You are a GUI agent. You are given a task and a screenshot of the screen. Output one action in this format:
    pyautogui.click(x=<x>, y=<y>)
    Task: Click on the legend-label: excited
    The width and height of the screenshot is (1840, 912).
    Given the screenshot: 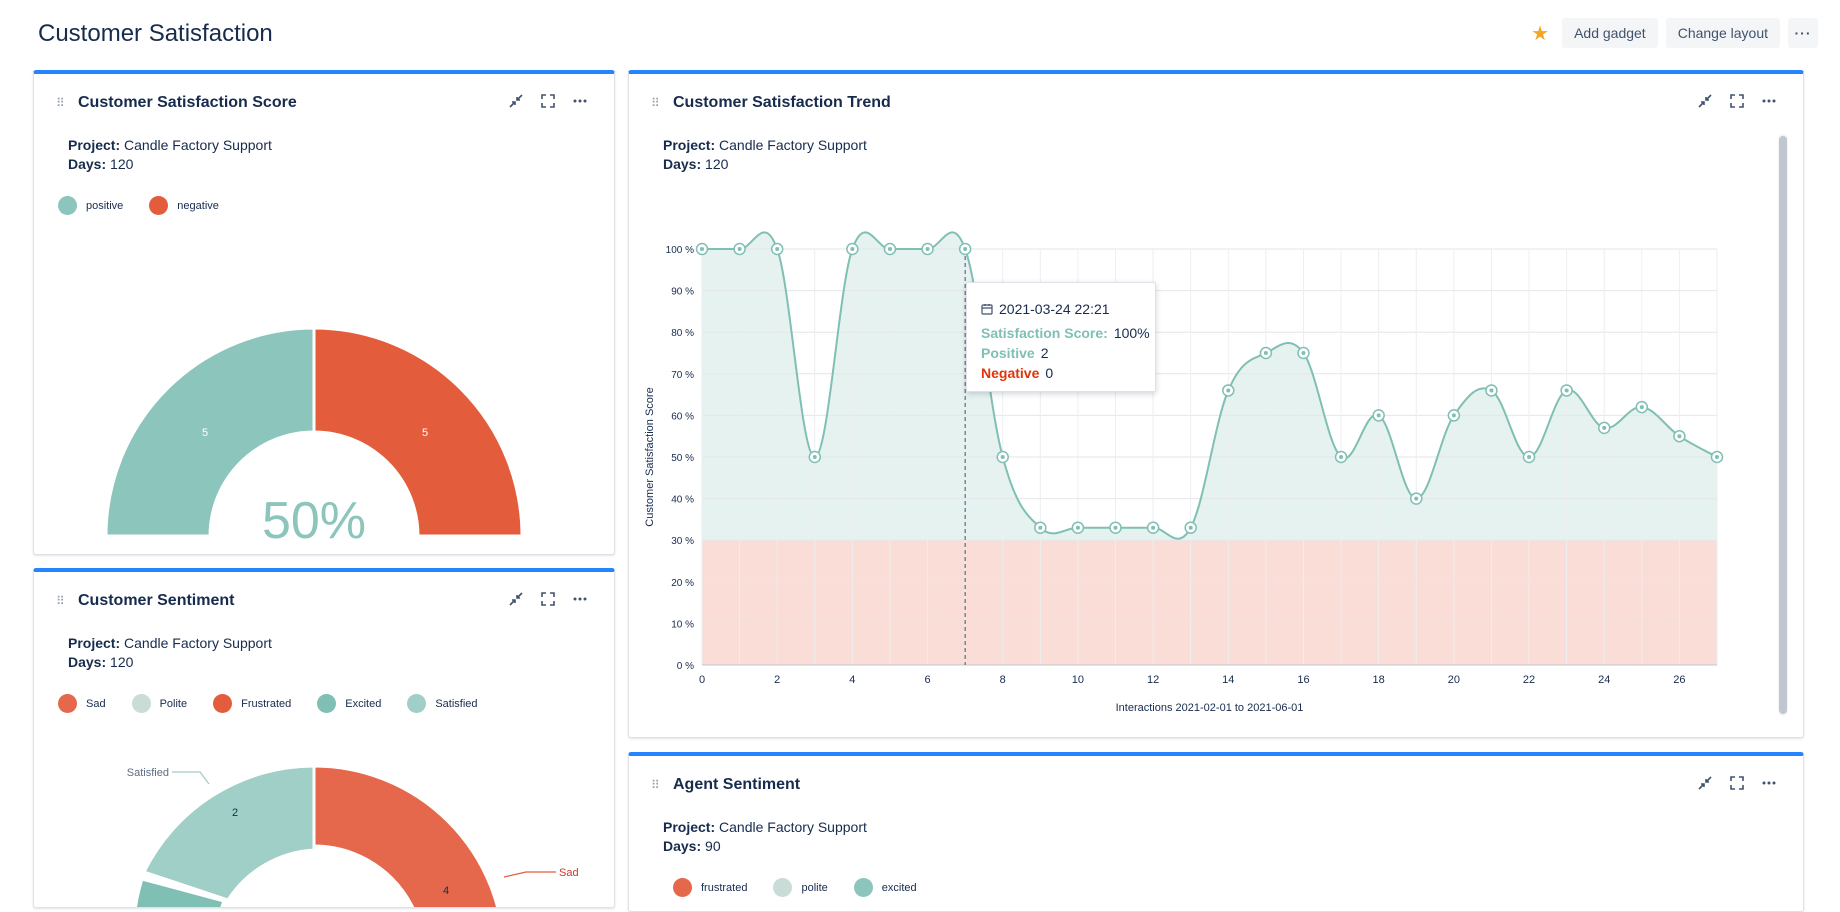 What is the action you would take?
    pyautogui.click(x=899, y=887)
    